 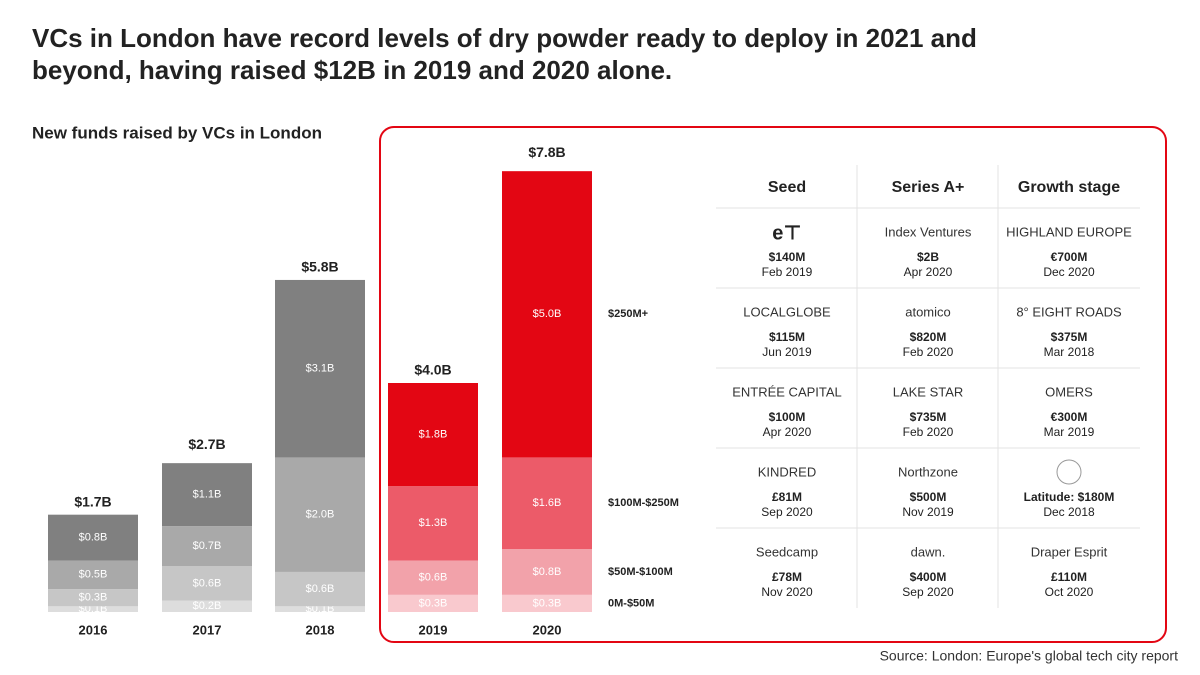 I want to click on amount: $820M, so click(x=928, y=337).